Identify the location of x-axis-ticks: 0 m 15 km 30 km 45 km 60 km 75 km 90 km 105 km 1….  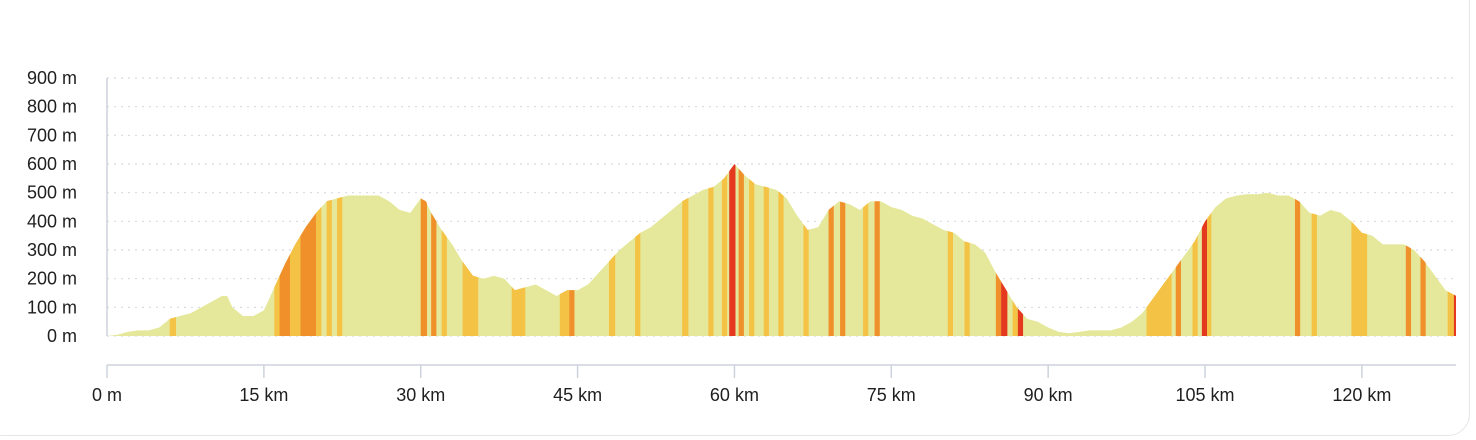
(741, 385).